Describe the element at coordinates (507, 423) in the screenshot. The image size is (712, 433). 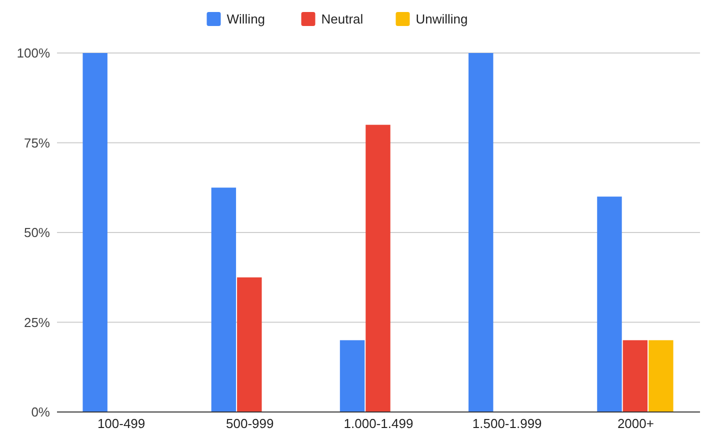
I see `x-tick-label: 1.500-1.999` at that location.